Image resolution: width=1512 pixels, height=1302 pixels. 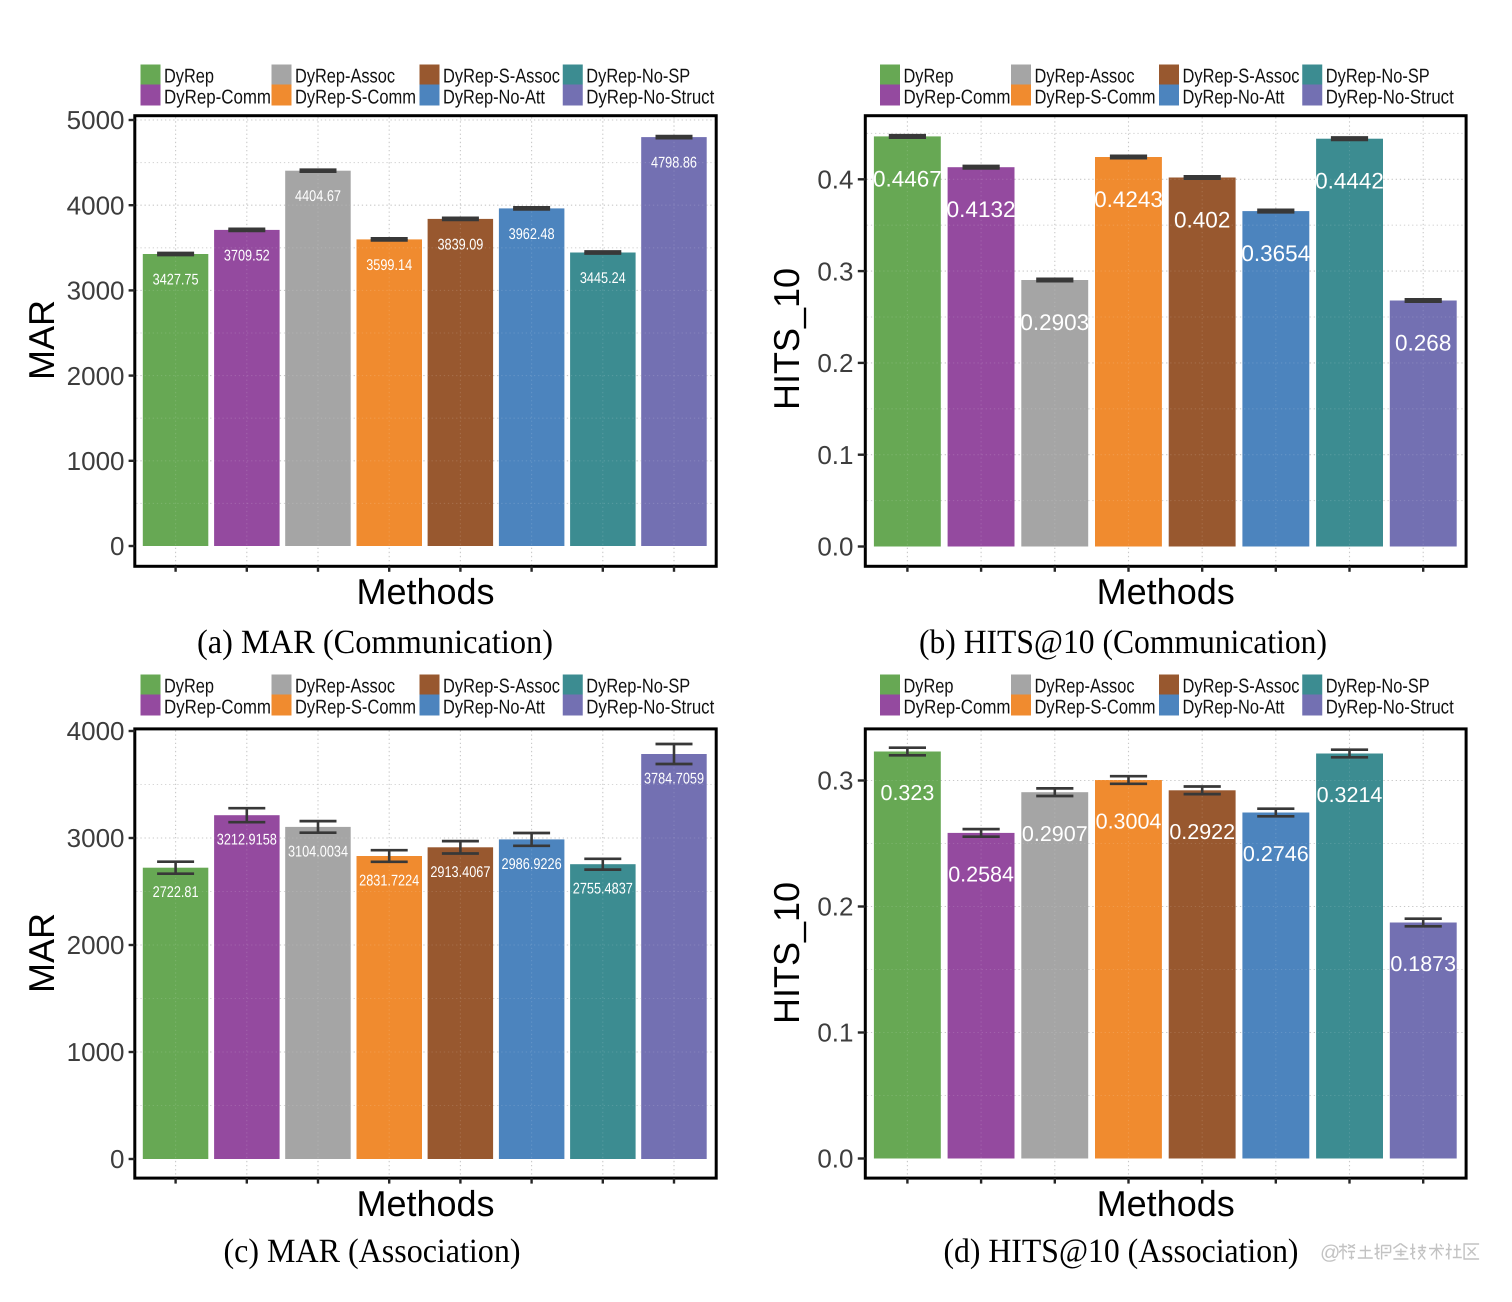 What do you see at coordinates (1276, 854) in the screenshot?
I see `svg-text: 0.2746` at bounding box center [1276, 854].